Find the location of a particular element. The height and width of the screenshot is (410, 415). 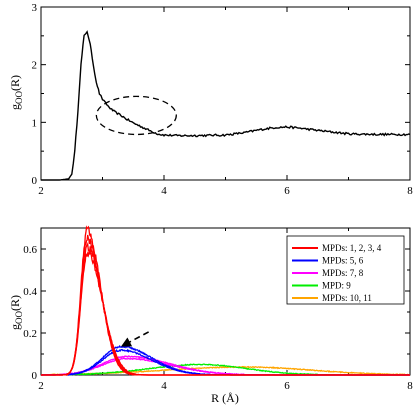

top-y-tick-label: 0 is located at coordinates (35, 181).